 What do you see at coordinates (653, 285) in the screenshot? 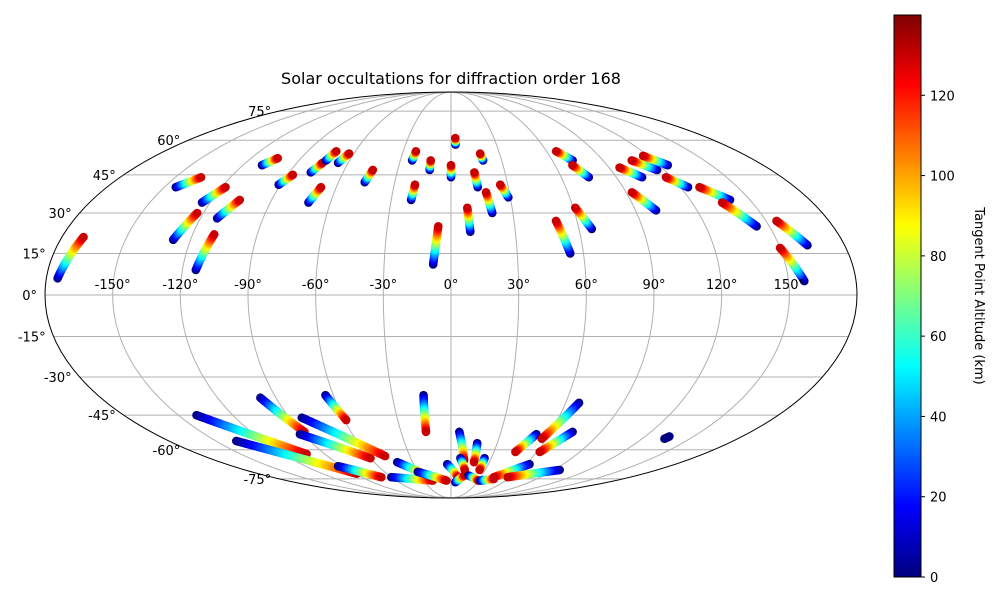
I see `longitude-label: 90°` at bounding box center [653, 285].